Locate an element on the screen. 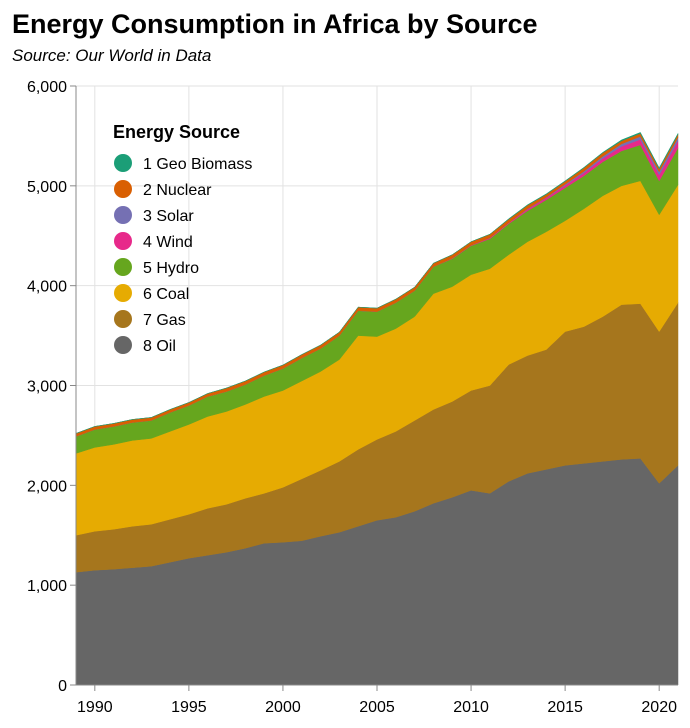  legend-label: 3 Solar is located at coordinates (168, 216).